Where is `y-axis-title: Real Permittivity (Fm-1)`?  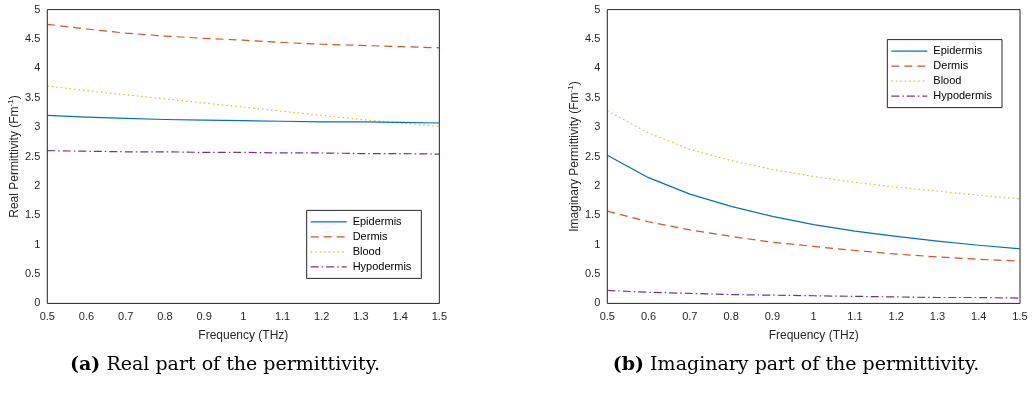
y-axis-title: Real Permittivity (Fm-1) is located at coordinates (13, 156).